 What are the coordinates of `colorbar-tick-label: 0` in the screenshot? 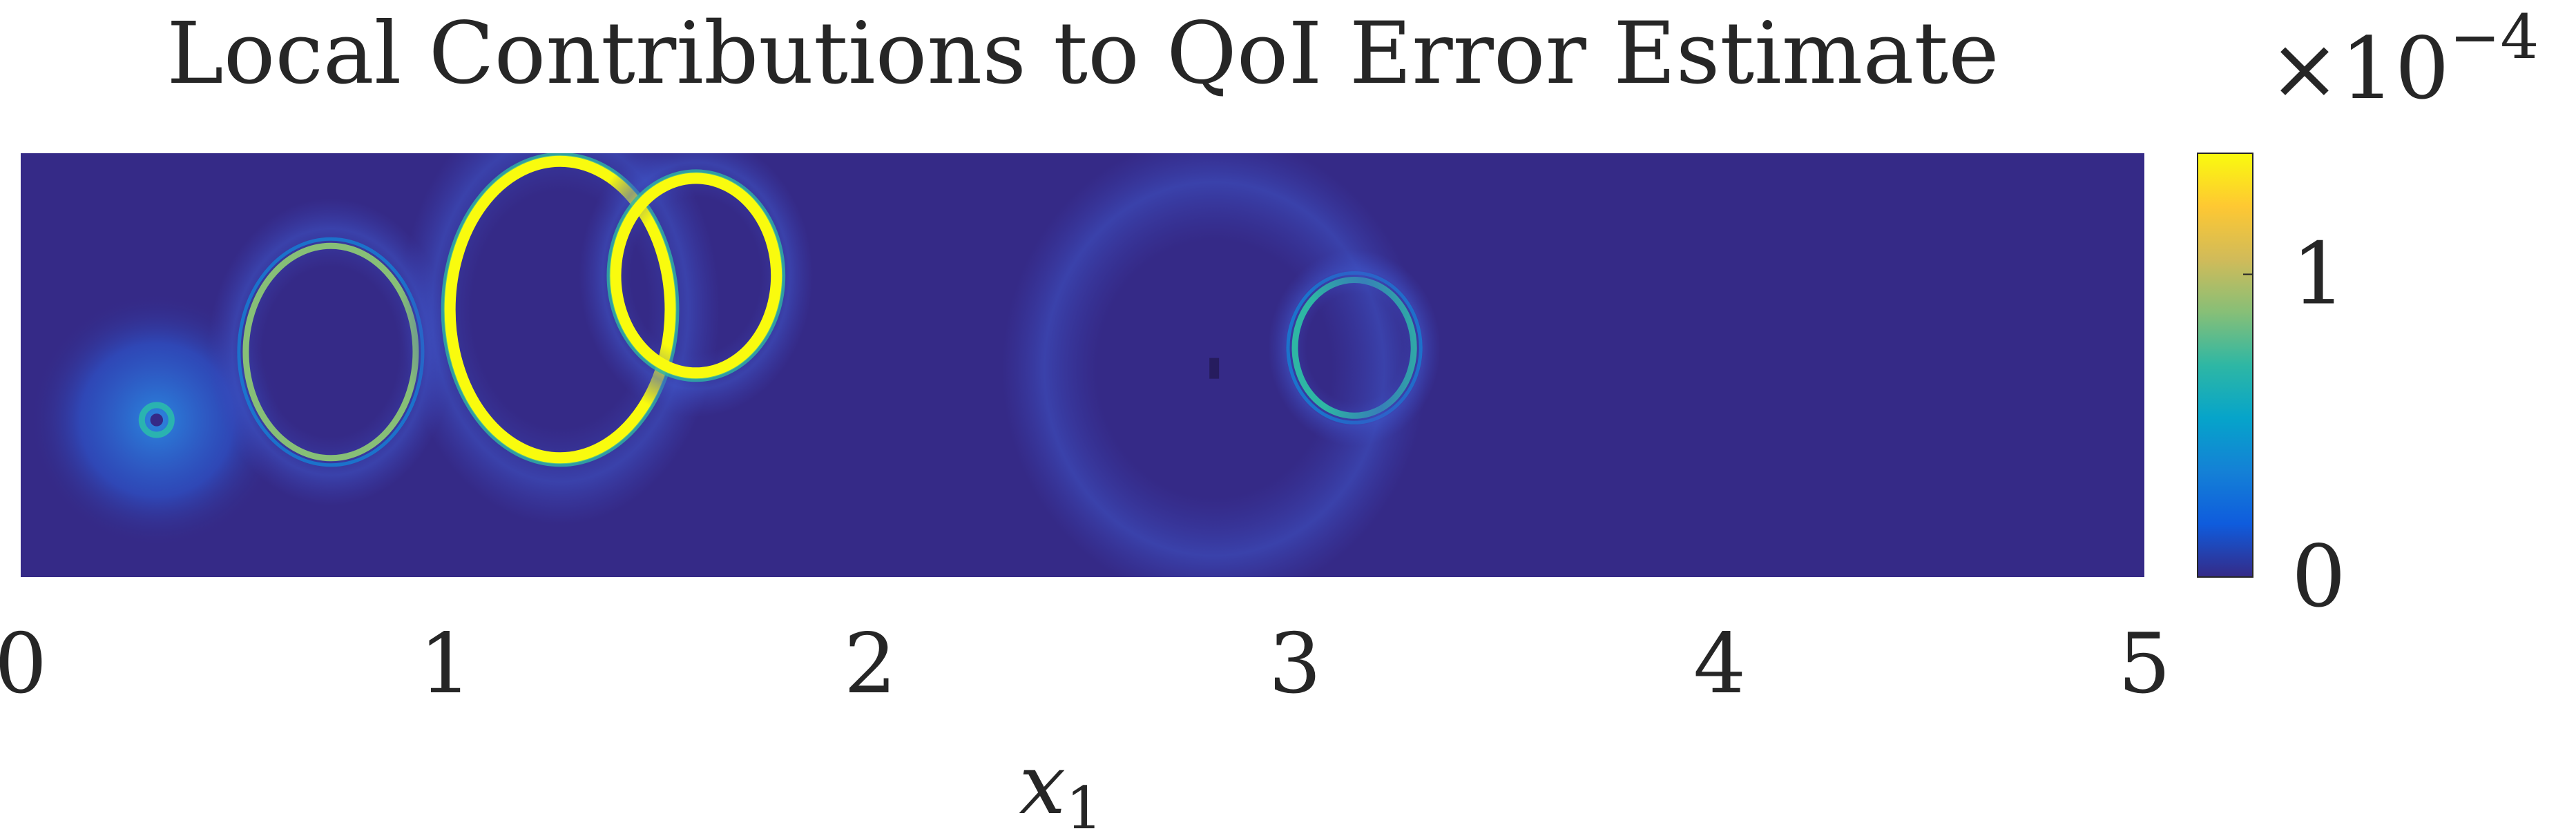 It's located at (2318, 577).